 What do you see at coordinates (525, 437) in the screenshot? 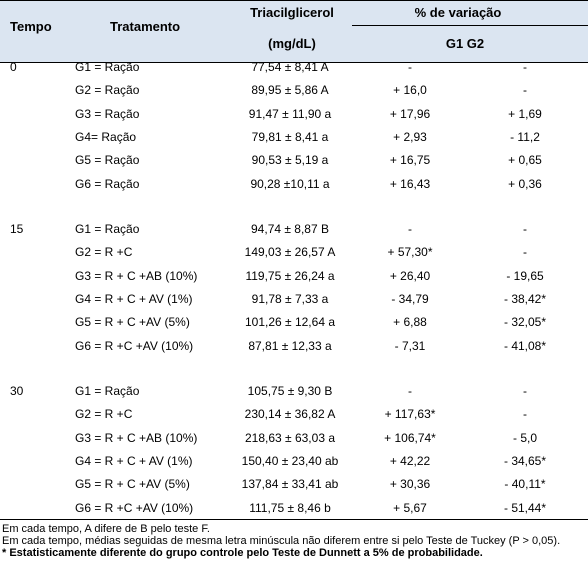
I see `g2-cell: - 5,0` at bounding box center [525, 437].